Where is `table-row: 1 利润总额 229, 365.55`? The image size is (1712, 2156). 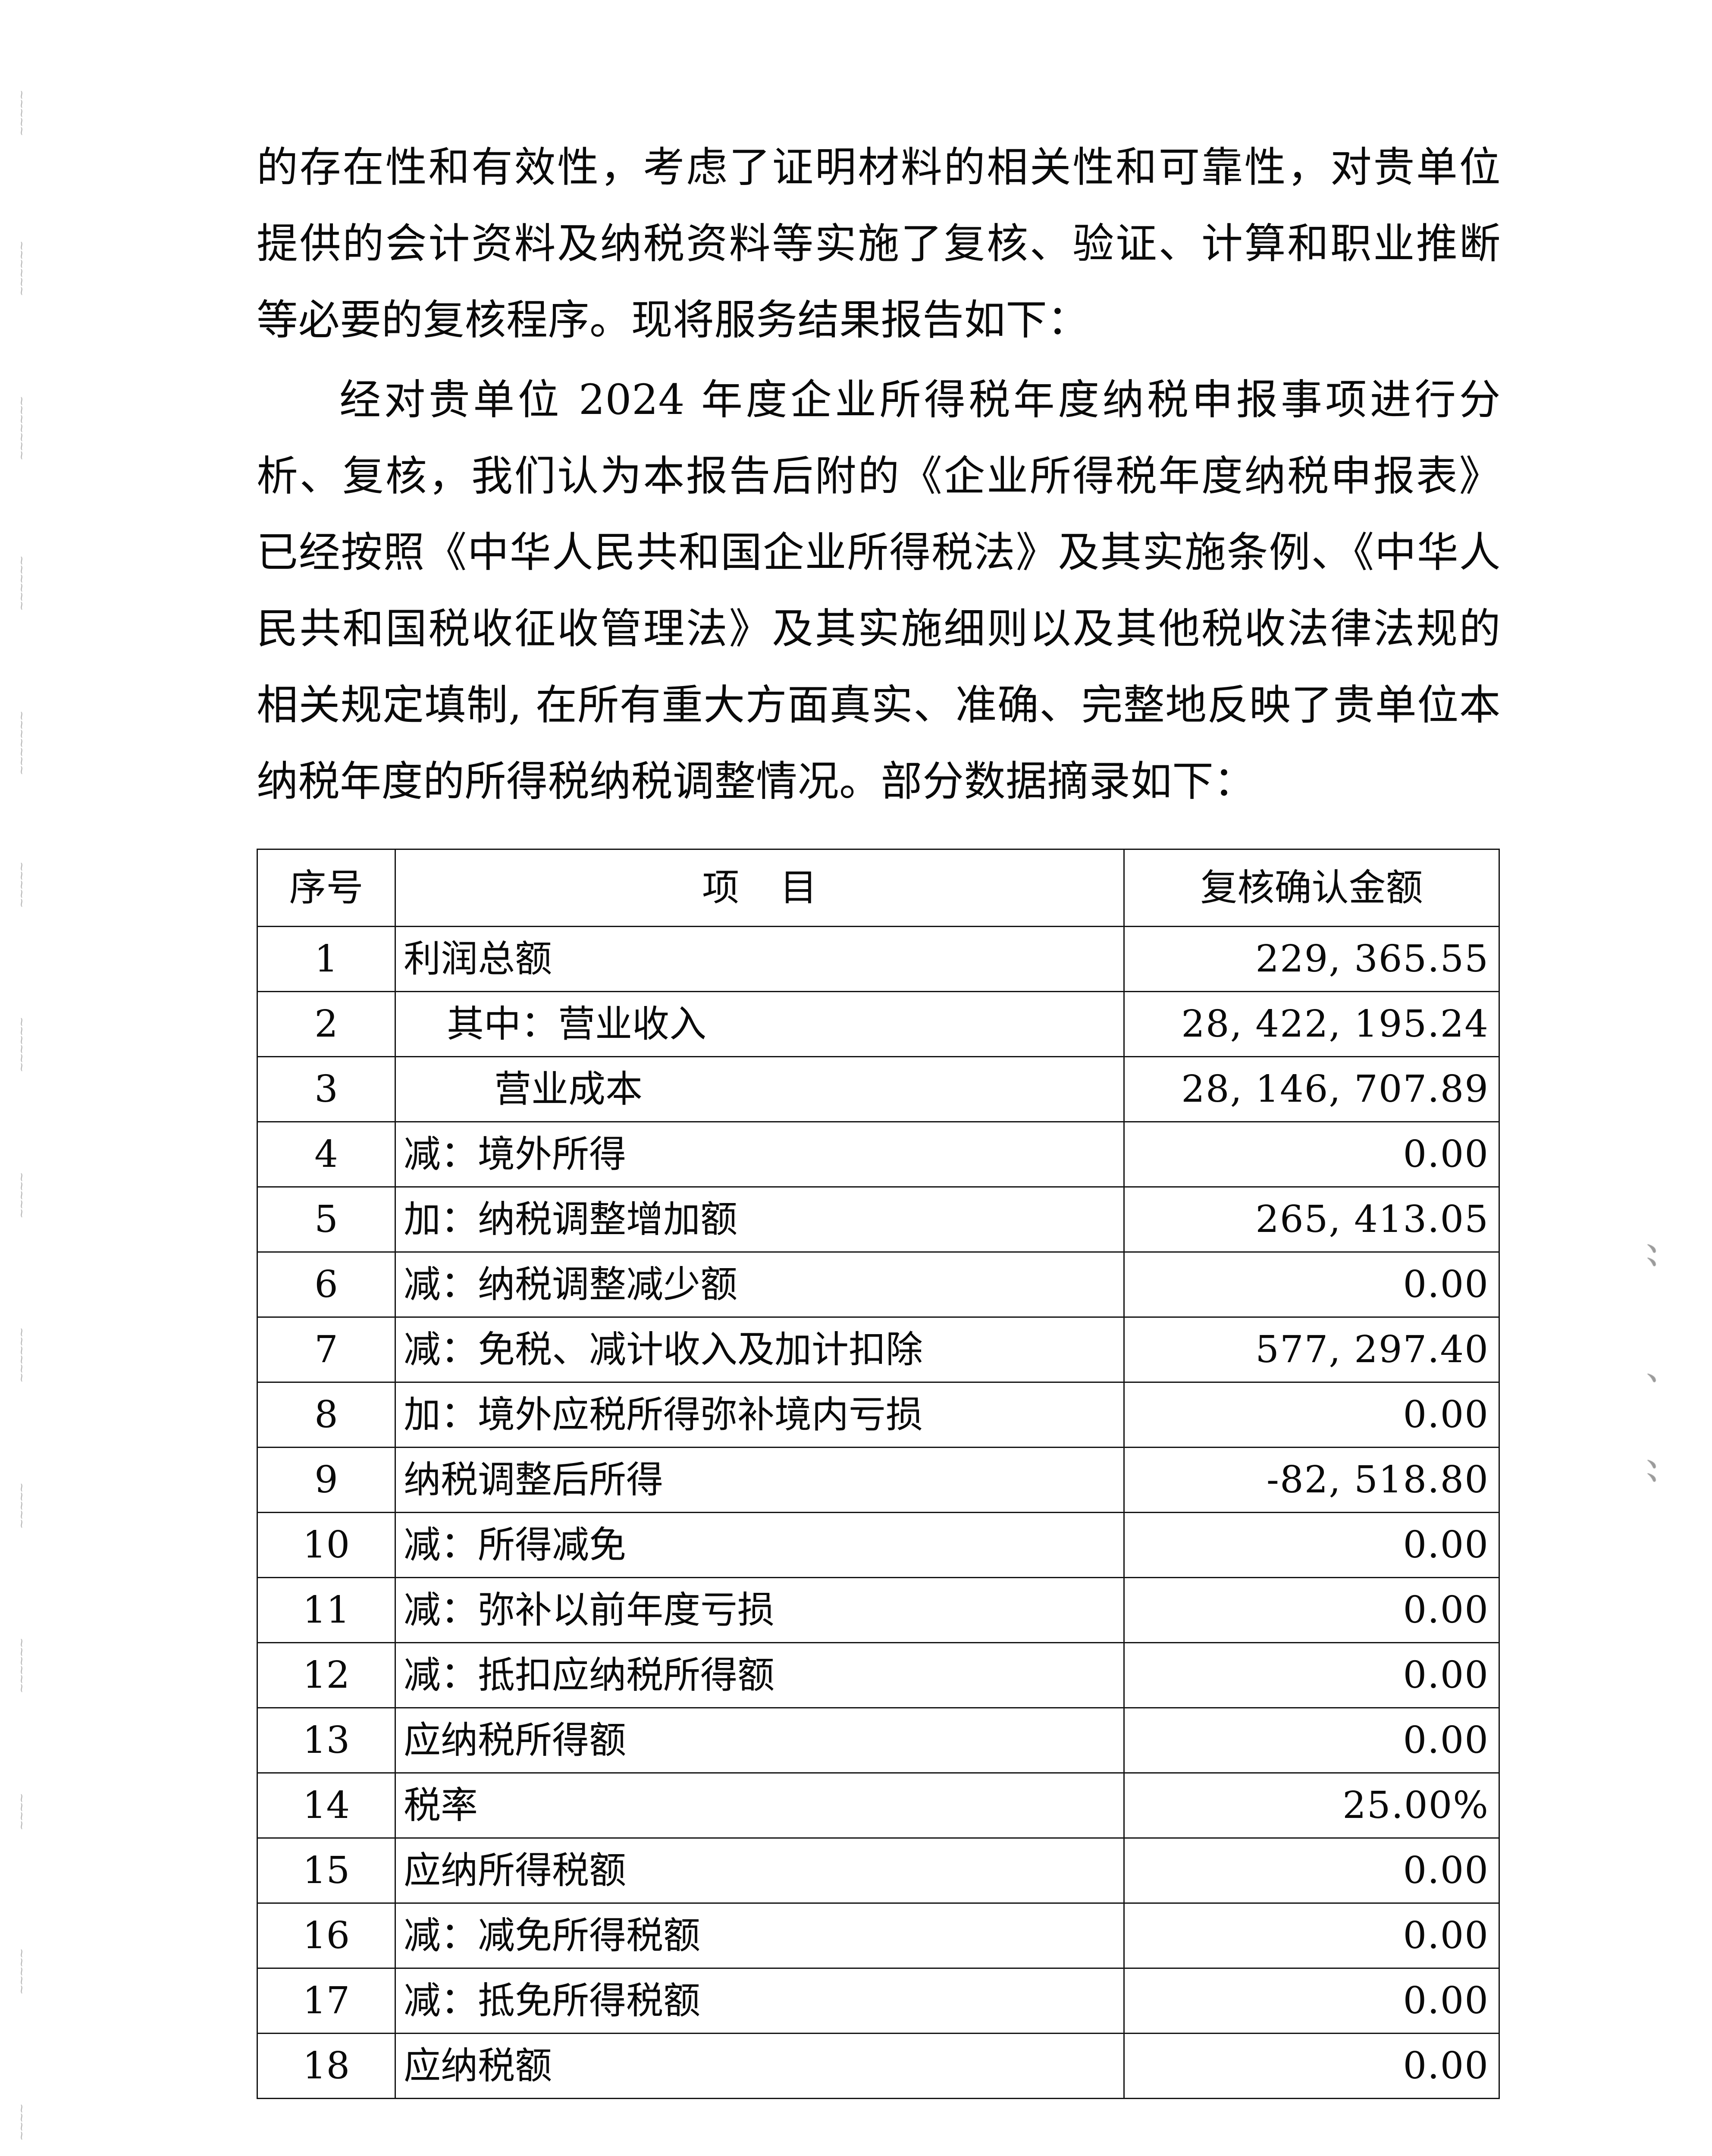 table-row: 1 利润总额 229, 365.55 is located at coordinates (879, 959).